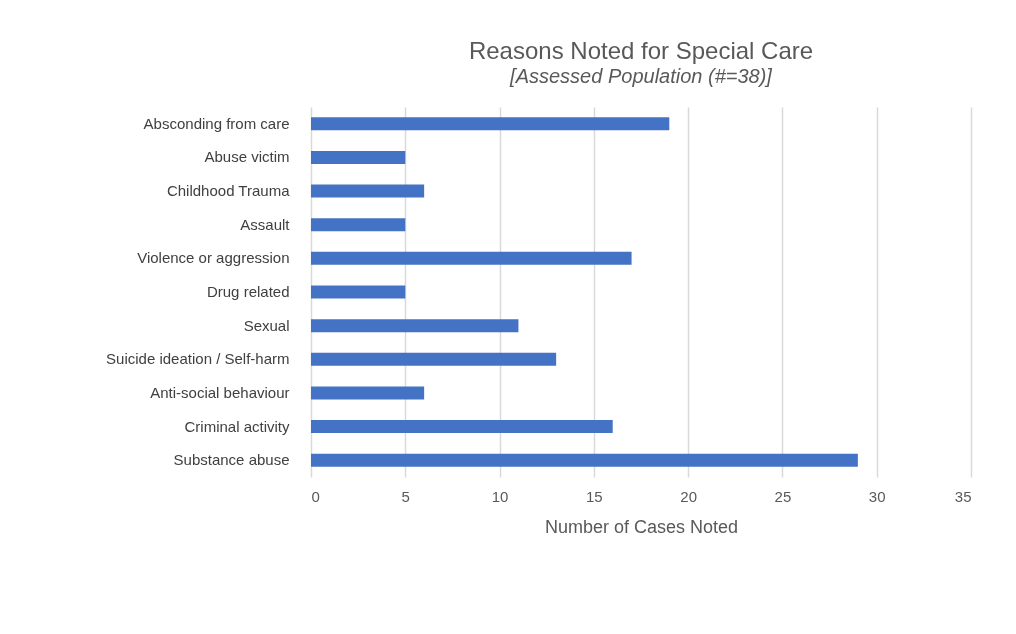 The image size is (1016, 634). What do you see at coordinates (963, 496) in the screenshot?
I see `x-tick-label: 35` at bounding box center [963, 496].